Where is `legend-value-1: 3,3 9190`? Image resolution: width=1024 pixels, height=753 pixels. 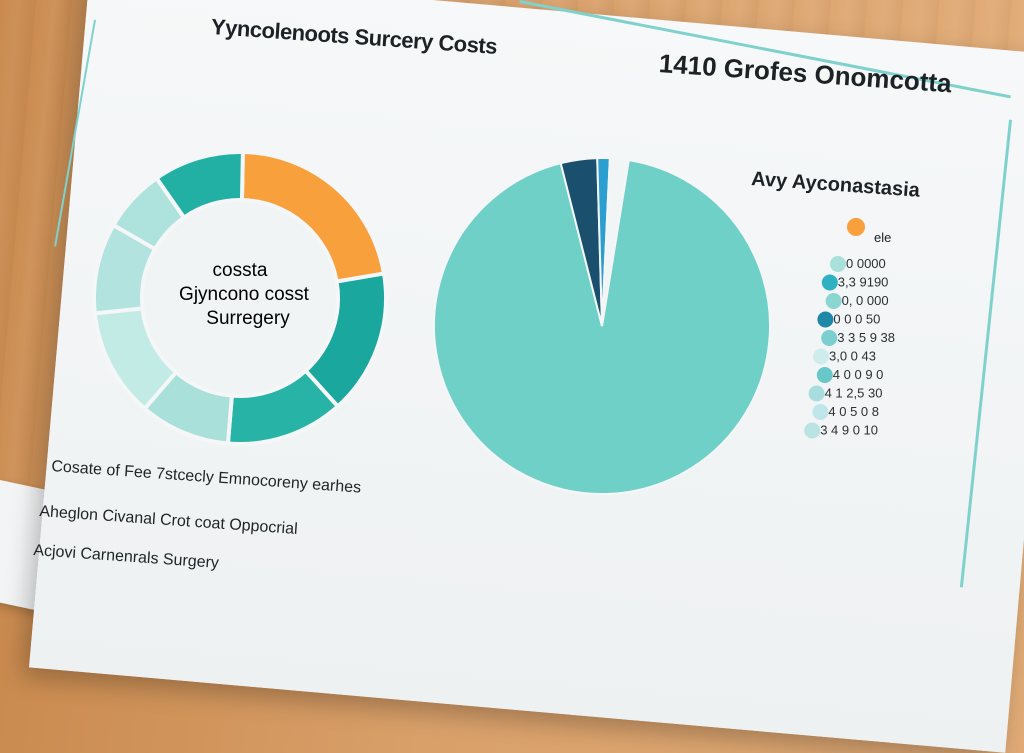 legend-value-1: 3,3 9190 is located at coordinates (863, 282).